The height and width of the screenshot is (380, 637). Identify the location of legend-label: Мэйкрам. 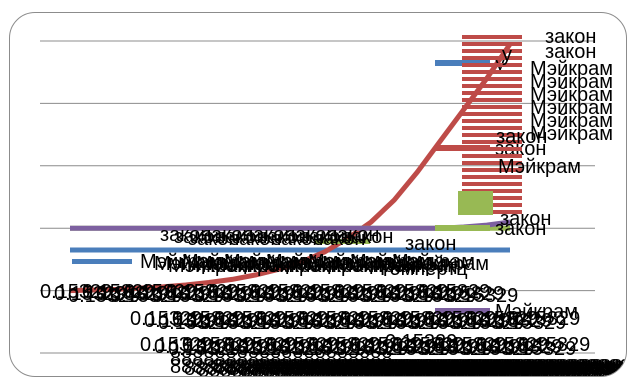
(536, 312).